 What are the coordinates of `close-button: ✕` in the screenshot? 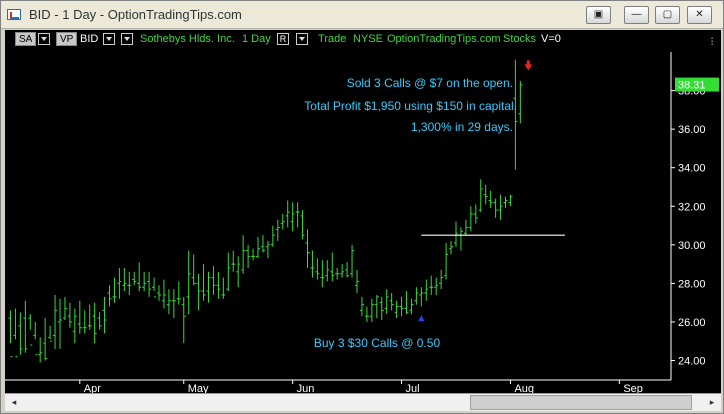 It's located at (699, 15).